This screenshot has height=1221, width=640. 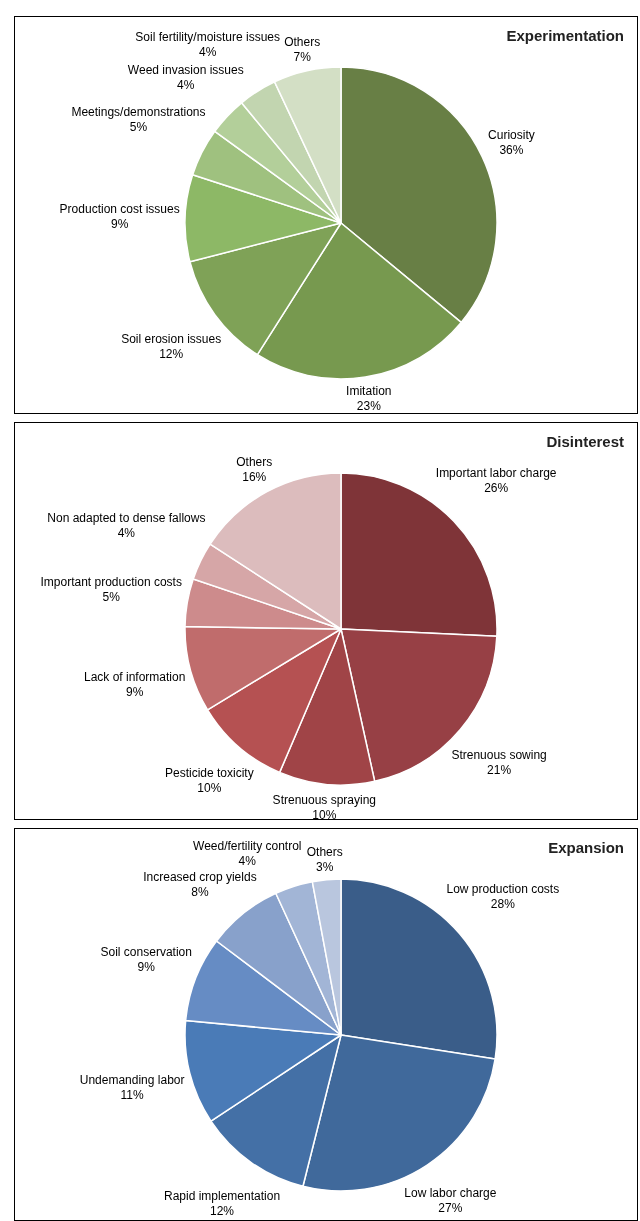 What do you see at coordinates (119, 208) in the screenshot?
I see `slice-label: Production cost issues` at bounding box center [119, 208].